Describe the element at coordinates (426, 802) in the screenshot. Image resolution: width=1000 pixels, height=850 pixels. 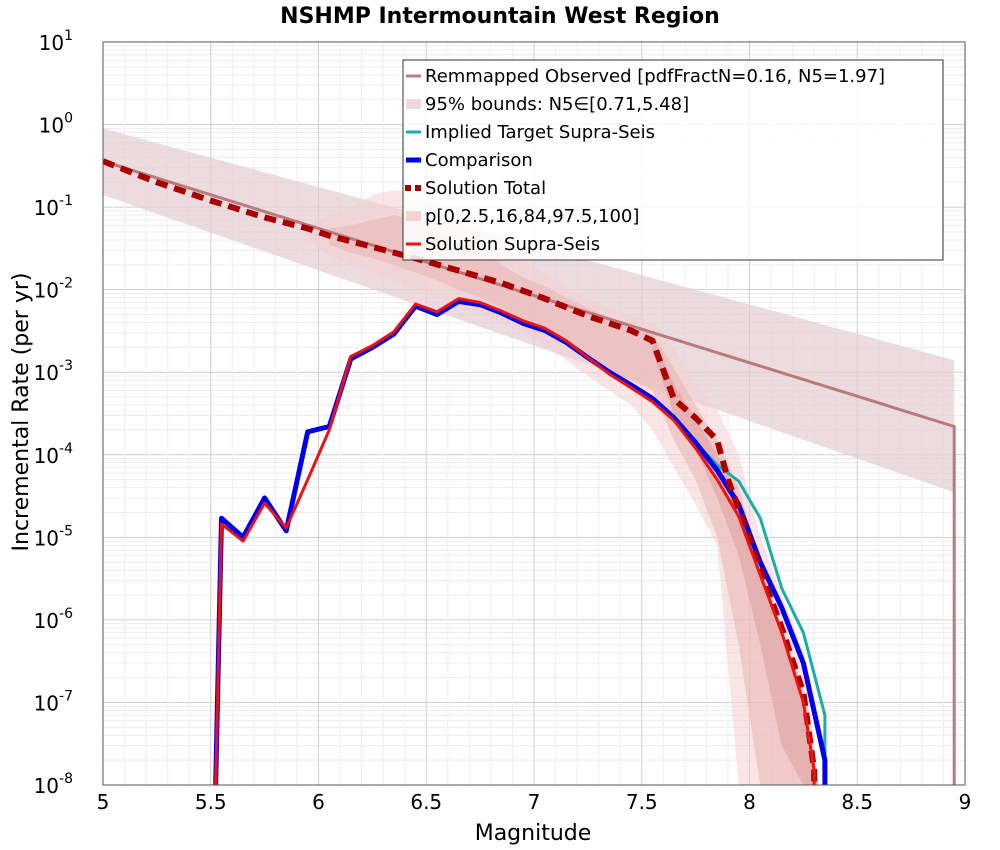
I see `x-tick-label: 6.5` at that location.